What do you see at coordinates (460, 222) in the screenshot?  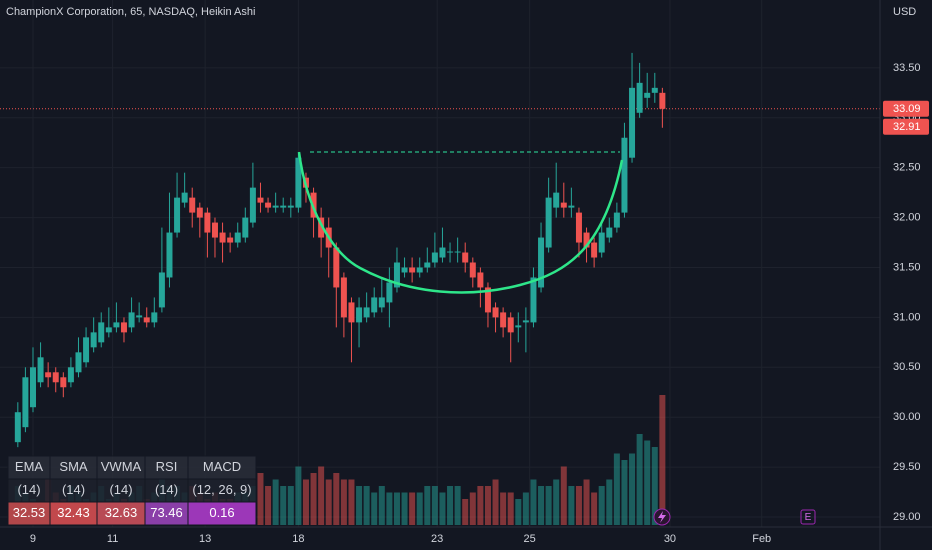 I see `cup-arc` at bounding box center [460, 222].